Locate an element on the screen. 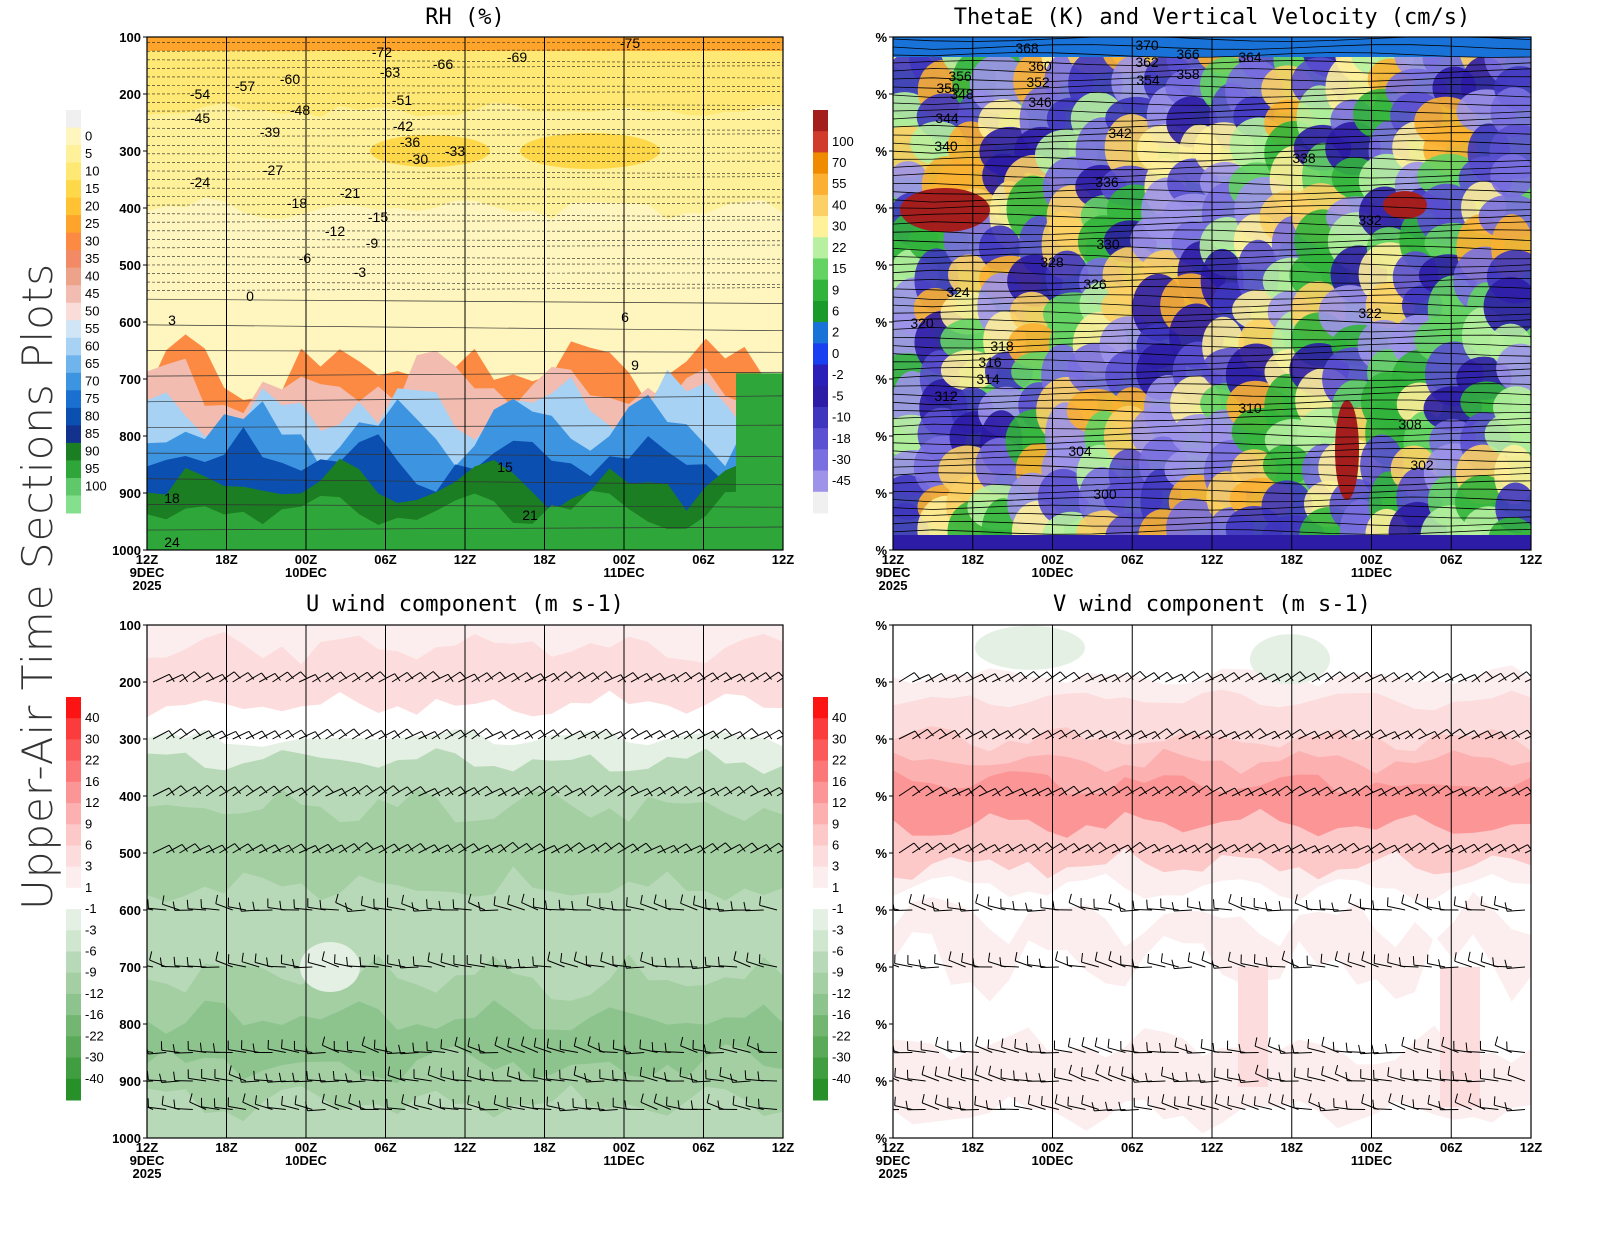 The image size is (1600, 1240). date-label: 11DEC is located at coordinates (1372, 572).